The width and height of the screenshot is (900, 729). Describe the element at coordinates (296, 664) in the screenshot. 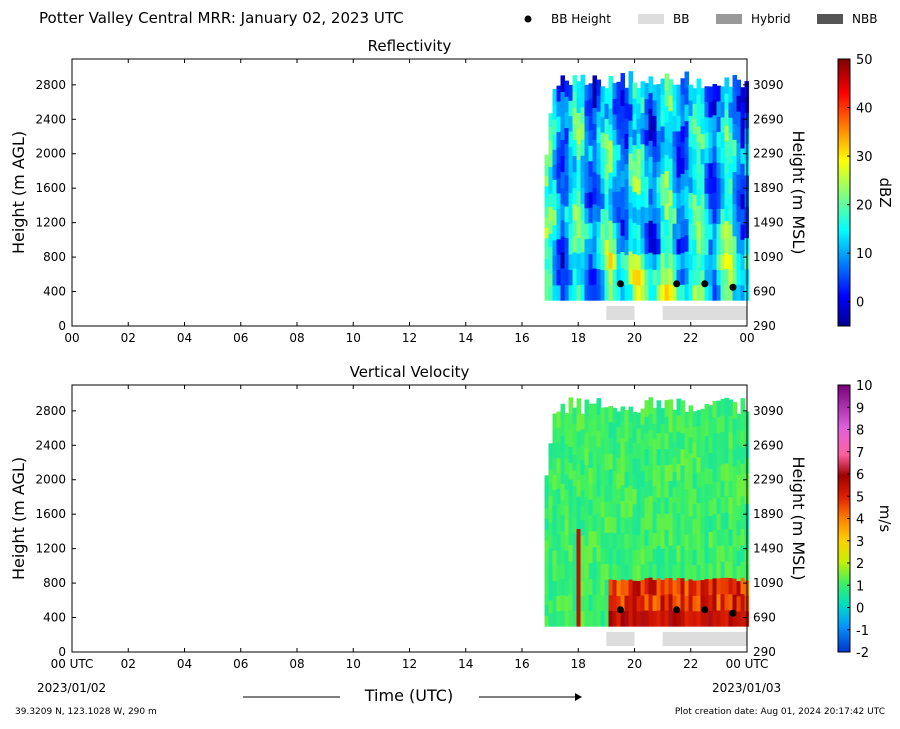

I see `x-tick-label: 08` at that location.